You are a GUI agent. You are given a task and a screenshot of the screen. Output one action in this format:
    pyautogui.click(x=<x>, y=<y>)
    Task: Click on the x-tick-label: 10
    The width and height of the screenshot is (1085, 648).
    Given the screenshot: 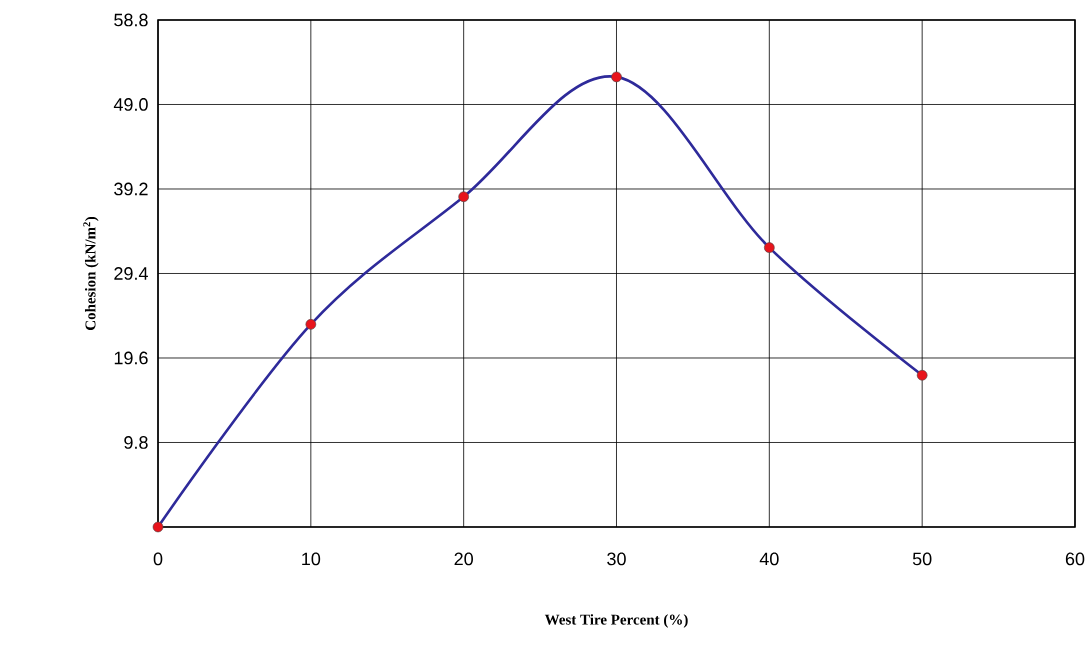 What is the action you would take?
    pyautogui.click(x=311, y=559)
    